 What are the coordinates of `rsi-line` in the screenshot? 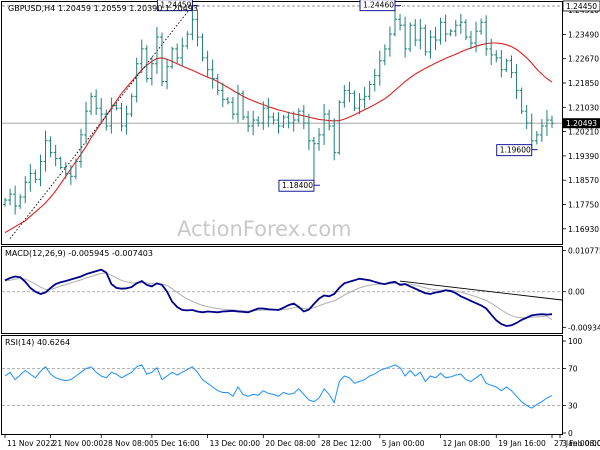 It's located at (278, 386).